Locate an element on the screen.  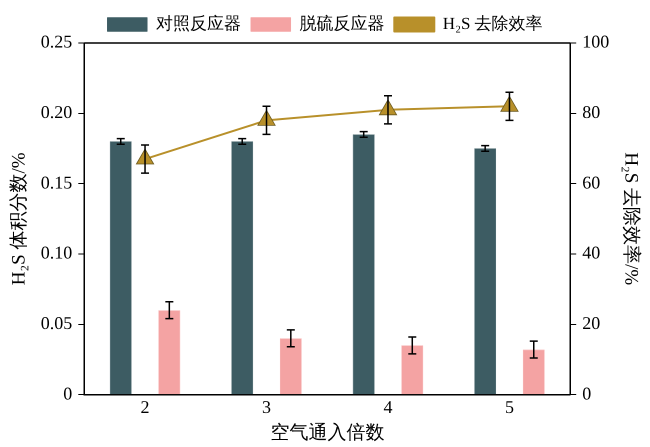
x-tick-label: 4 is located at coordinates (387, 407).